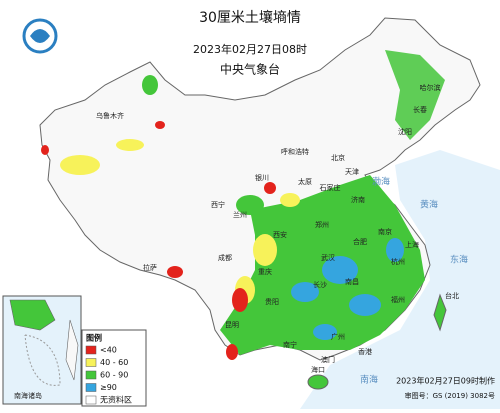  I want to click on city: 成都, so click(225, 257).